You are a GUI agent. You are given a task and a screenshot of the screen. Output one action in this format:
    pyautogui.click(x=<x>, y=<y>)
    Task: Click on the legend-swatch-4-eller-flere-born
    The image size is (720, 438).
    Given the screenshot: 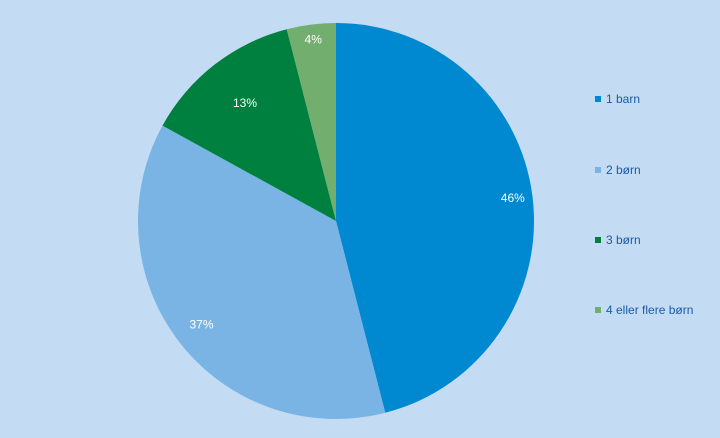 What is the action you would take?
    pyautogui.click(x=598, y=310)
    